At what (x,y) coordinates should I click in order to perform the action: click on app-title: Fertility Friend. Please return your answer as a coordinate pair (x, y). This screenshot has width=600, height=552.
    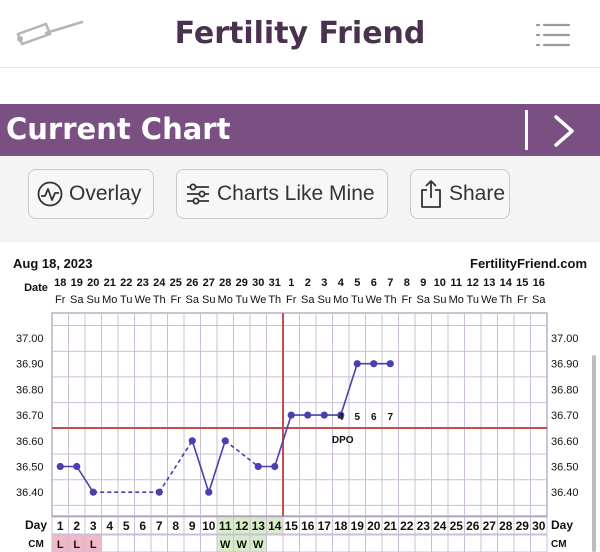
    Looking at the image, I should click on (300, 33).